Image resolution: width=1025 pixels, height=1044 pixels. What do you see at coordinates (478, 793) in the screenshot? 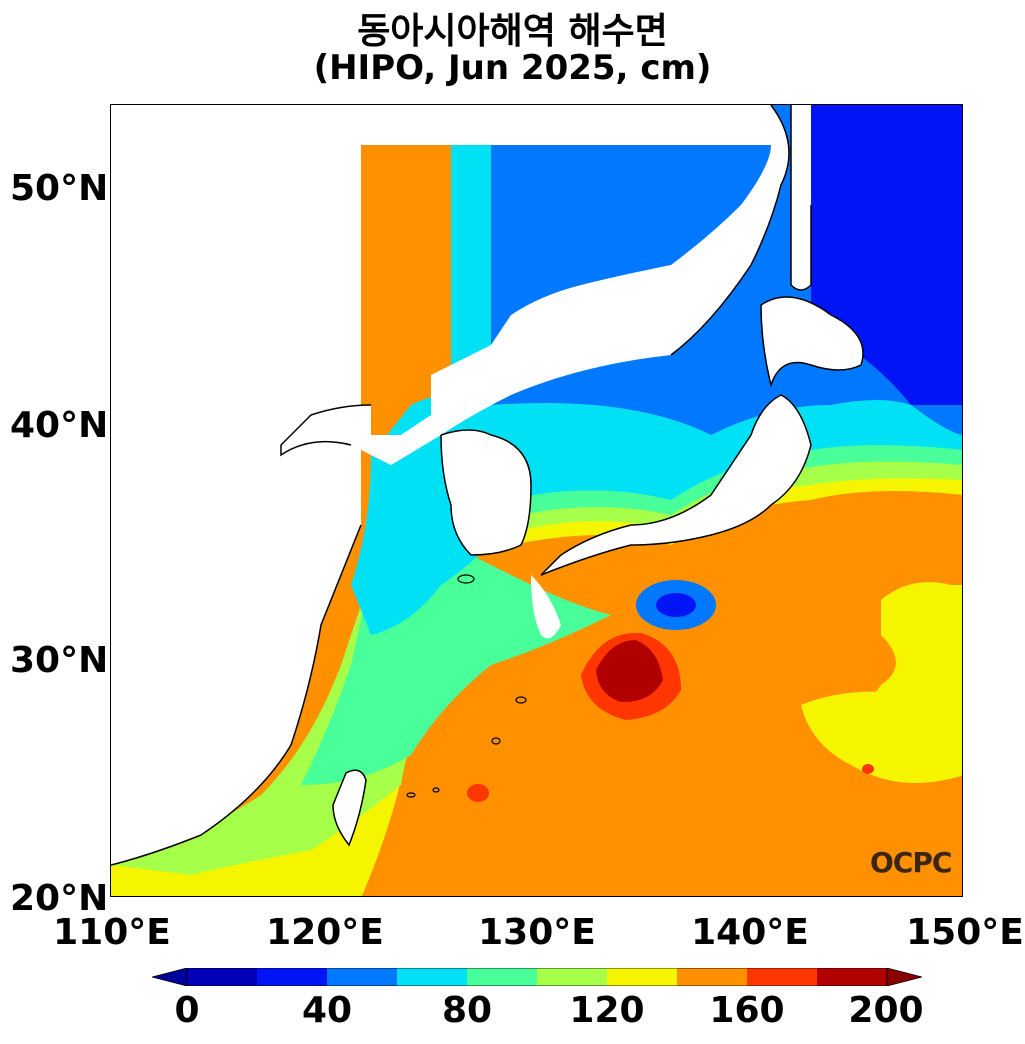
I see `eddy-170cm-small` at bounding box center [478, 793].